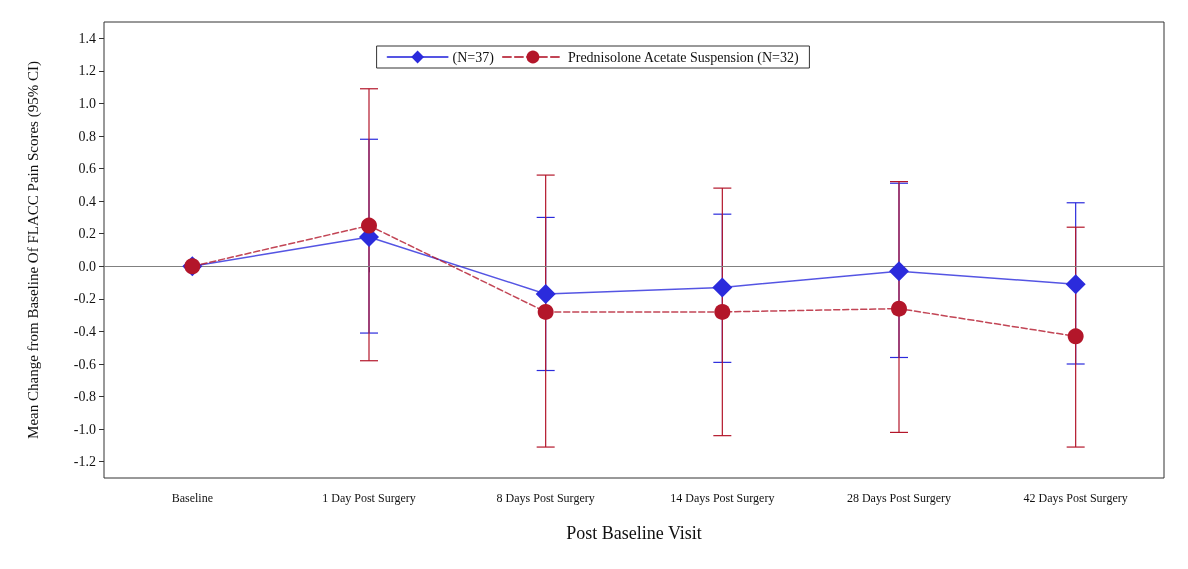 This screenshot has height=569, width=1188. I want to click on y-tick-label: -1.2, so click(84, 462).